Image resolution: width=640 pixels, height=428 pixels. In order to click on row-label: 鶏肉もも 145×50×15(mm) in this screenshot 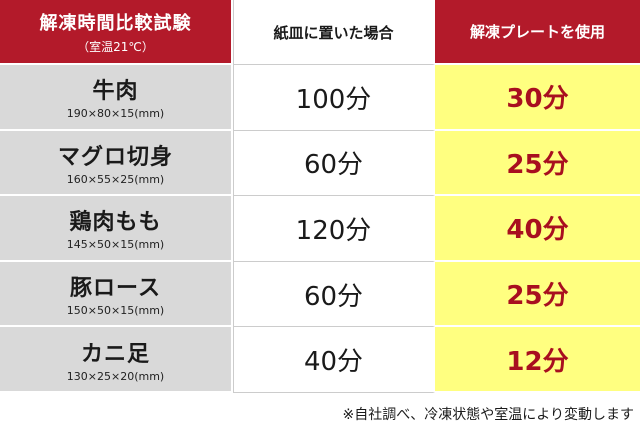, I will do `click(116, 229)`.